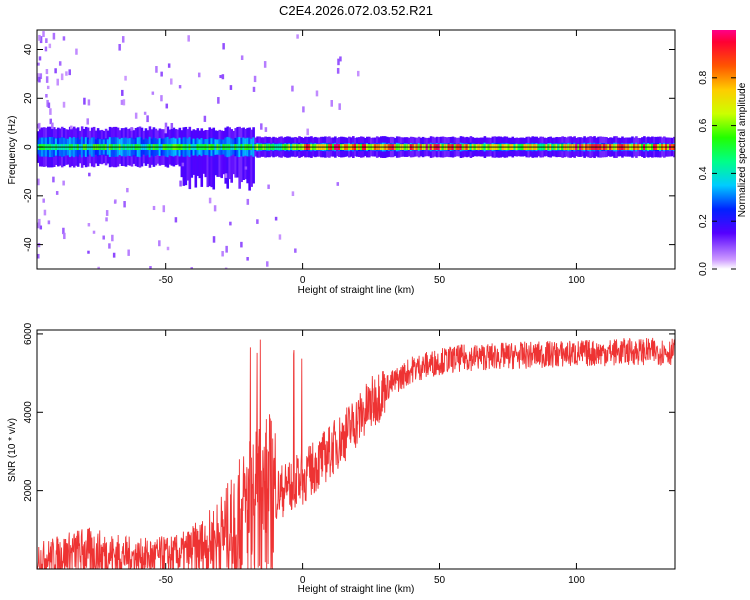 This screenshot has height=600, width=750. I want to click on colorbar-gradient, so click(724, 149).